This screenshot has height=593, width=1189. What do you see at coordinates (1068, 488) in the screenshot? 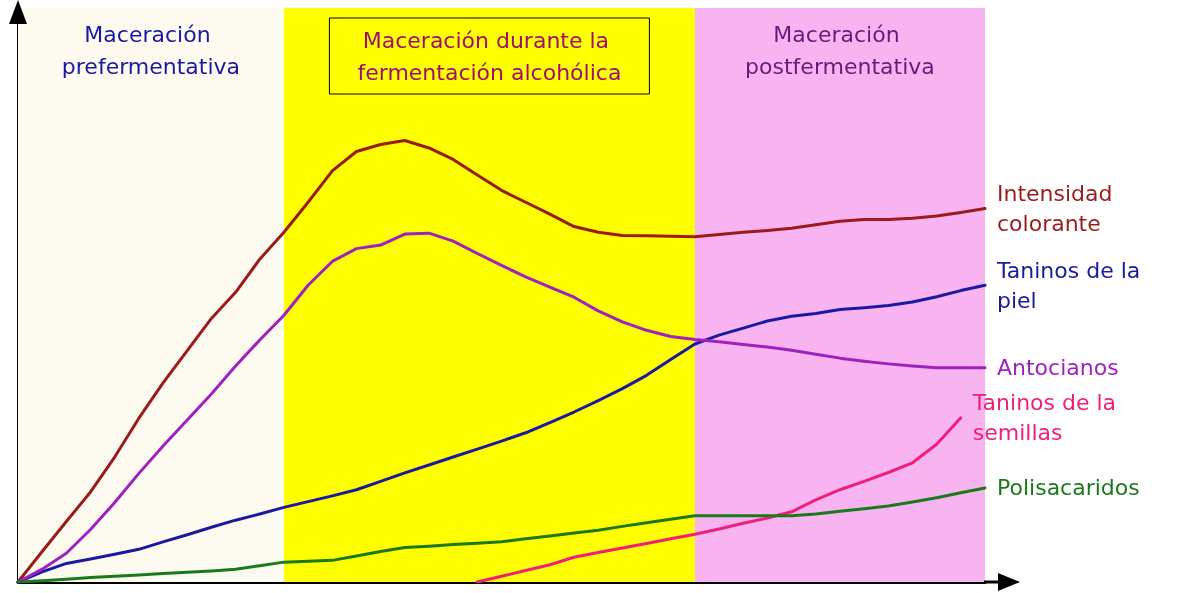
I see `series-label: Polisacaridos` at bounding box center [1068, 488].